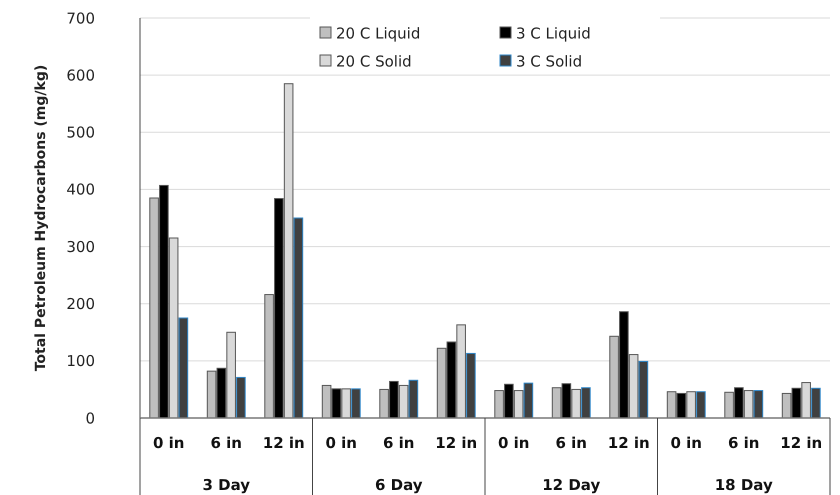 This screenshot has height=495, width=840. Describe the element at coordinates (80, 247) in the screenshot. I see `y-tick-label: 300` at that location.